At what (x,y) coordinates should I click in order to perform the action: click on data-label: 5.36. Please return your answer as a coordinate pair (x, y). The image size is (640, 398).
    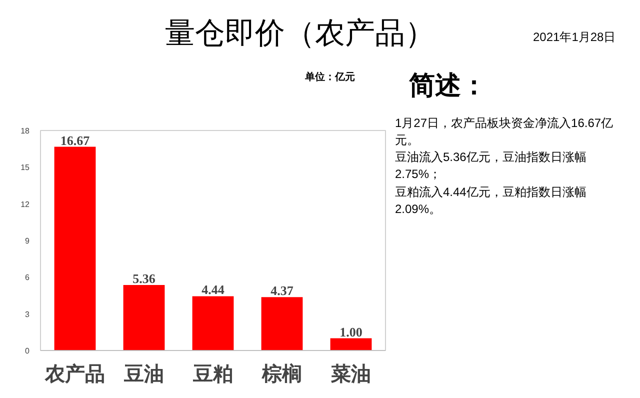
    Looking at the image, I should click on (144, 278).